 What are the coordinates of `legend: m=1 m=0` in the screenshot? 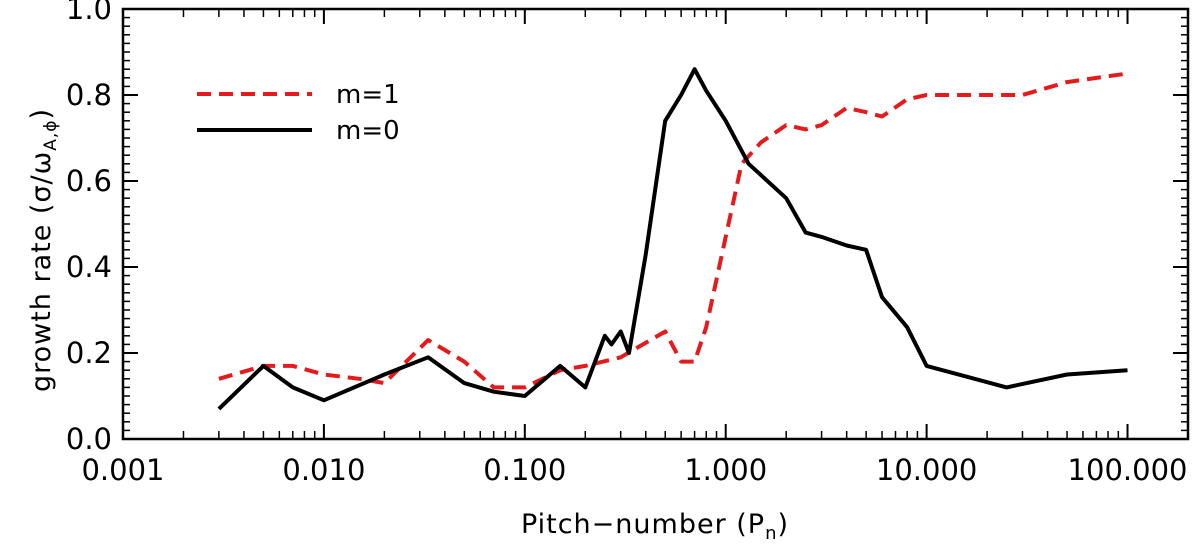 It's located at (298, 113).